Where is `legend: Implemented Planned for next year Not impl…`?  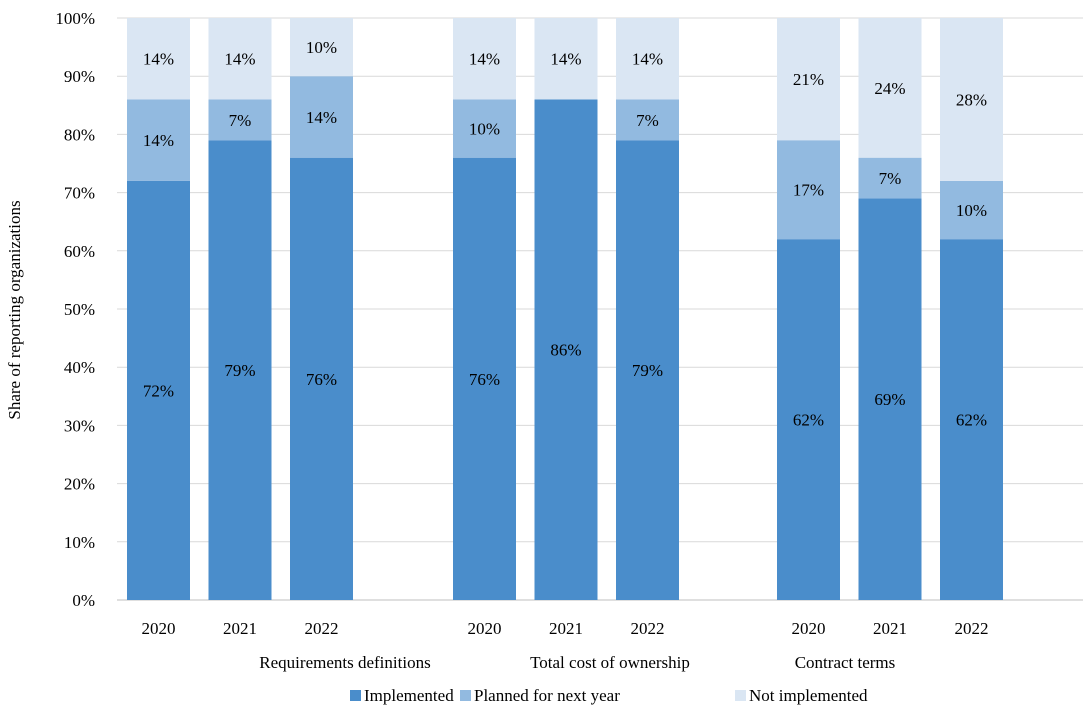 legend: Implemented Planned for next year Not impl… is located at coordinates (609, 695).